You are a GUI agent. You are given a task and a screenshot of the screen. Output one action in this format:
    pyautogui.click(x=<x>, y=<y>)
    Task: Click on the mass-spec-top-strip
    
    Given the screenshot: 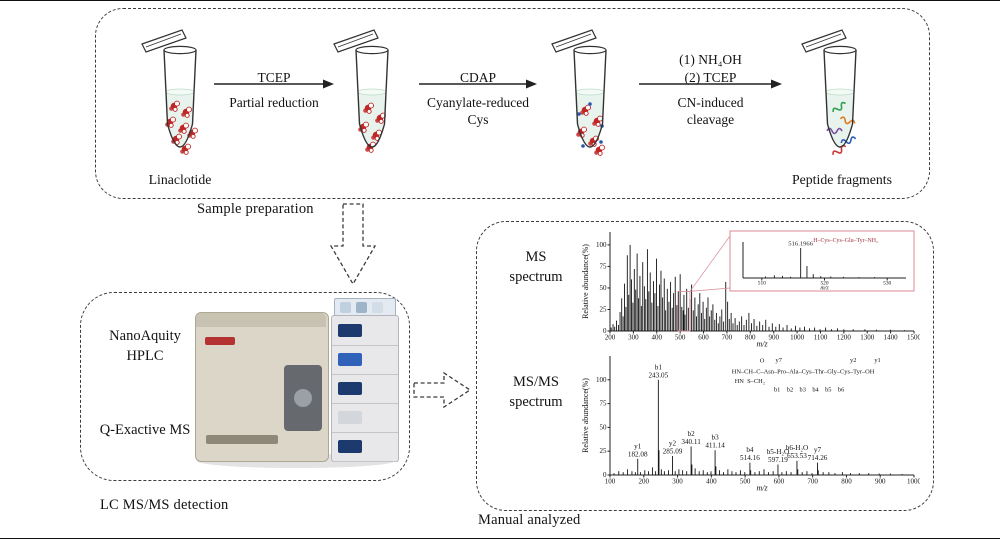 What is the action you would take?
    pyautogui.click(x=261, y=320)
    